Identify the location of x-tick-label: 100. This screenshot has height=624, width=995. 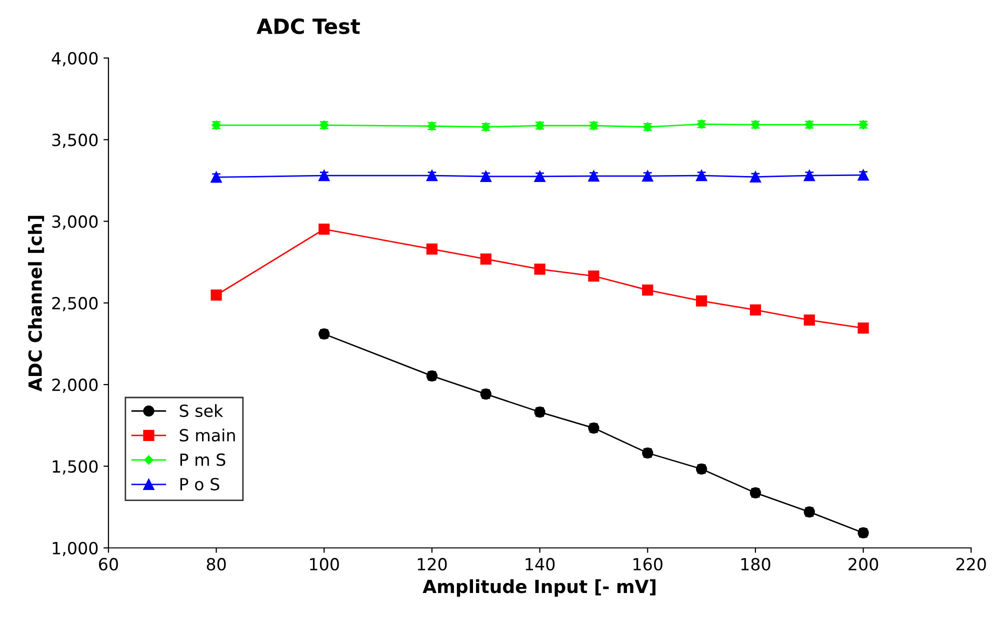
(324, 564).